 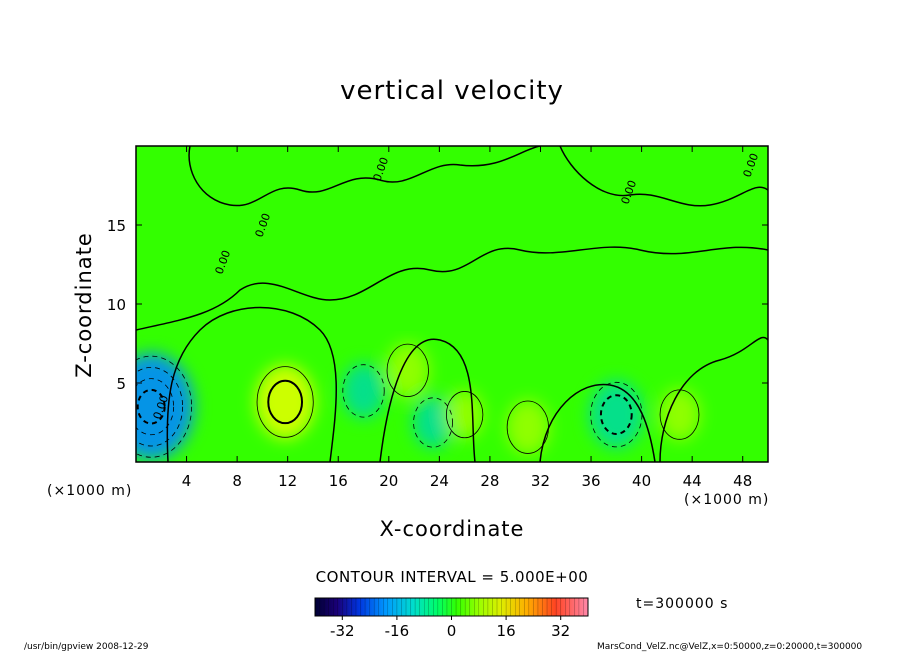 What do you see at coordinates (742, 481) in the screenshot?
I see `x-tick-label: 48` at bounding box center [742, 481].